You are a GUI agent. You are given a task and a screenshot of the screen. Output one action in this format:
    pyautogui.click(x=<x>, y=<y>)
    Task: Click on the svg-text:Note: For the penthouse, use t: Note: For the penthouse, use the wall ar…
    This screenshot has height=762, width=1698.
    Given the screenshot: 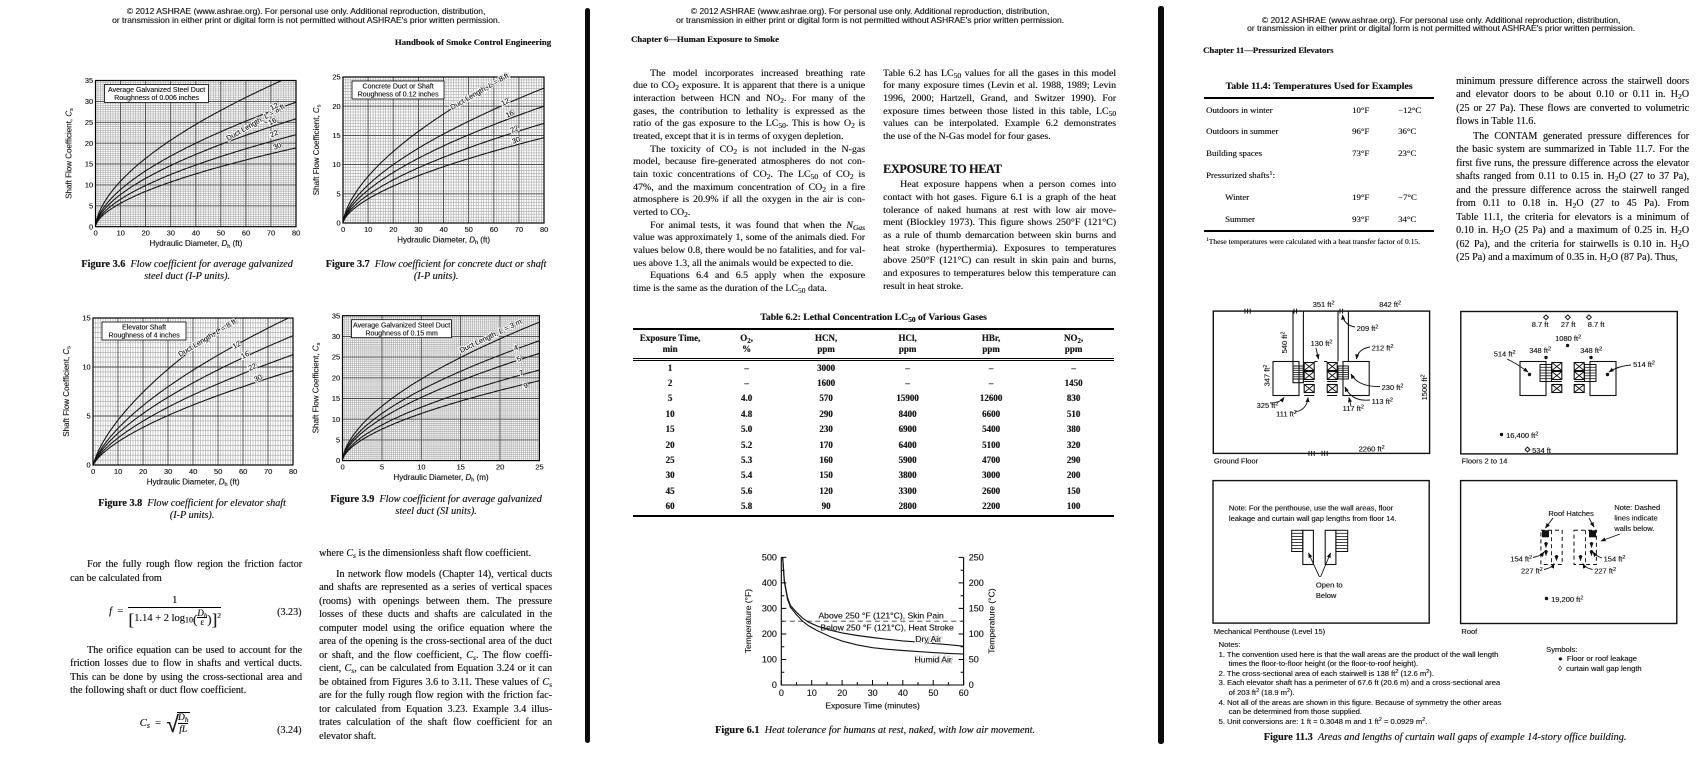 What is the action you would take?
    pyautogui.click(x=1311, y=508)
    